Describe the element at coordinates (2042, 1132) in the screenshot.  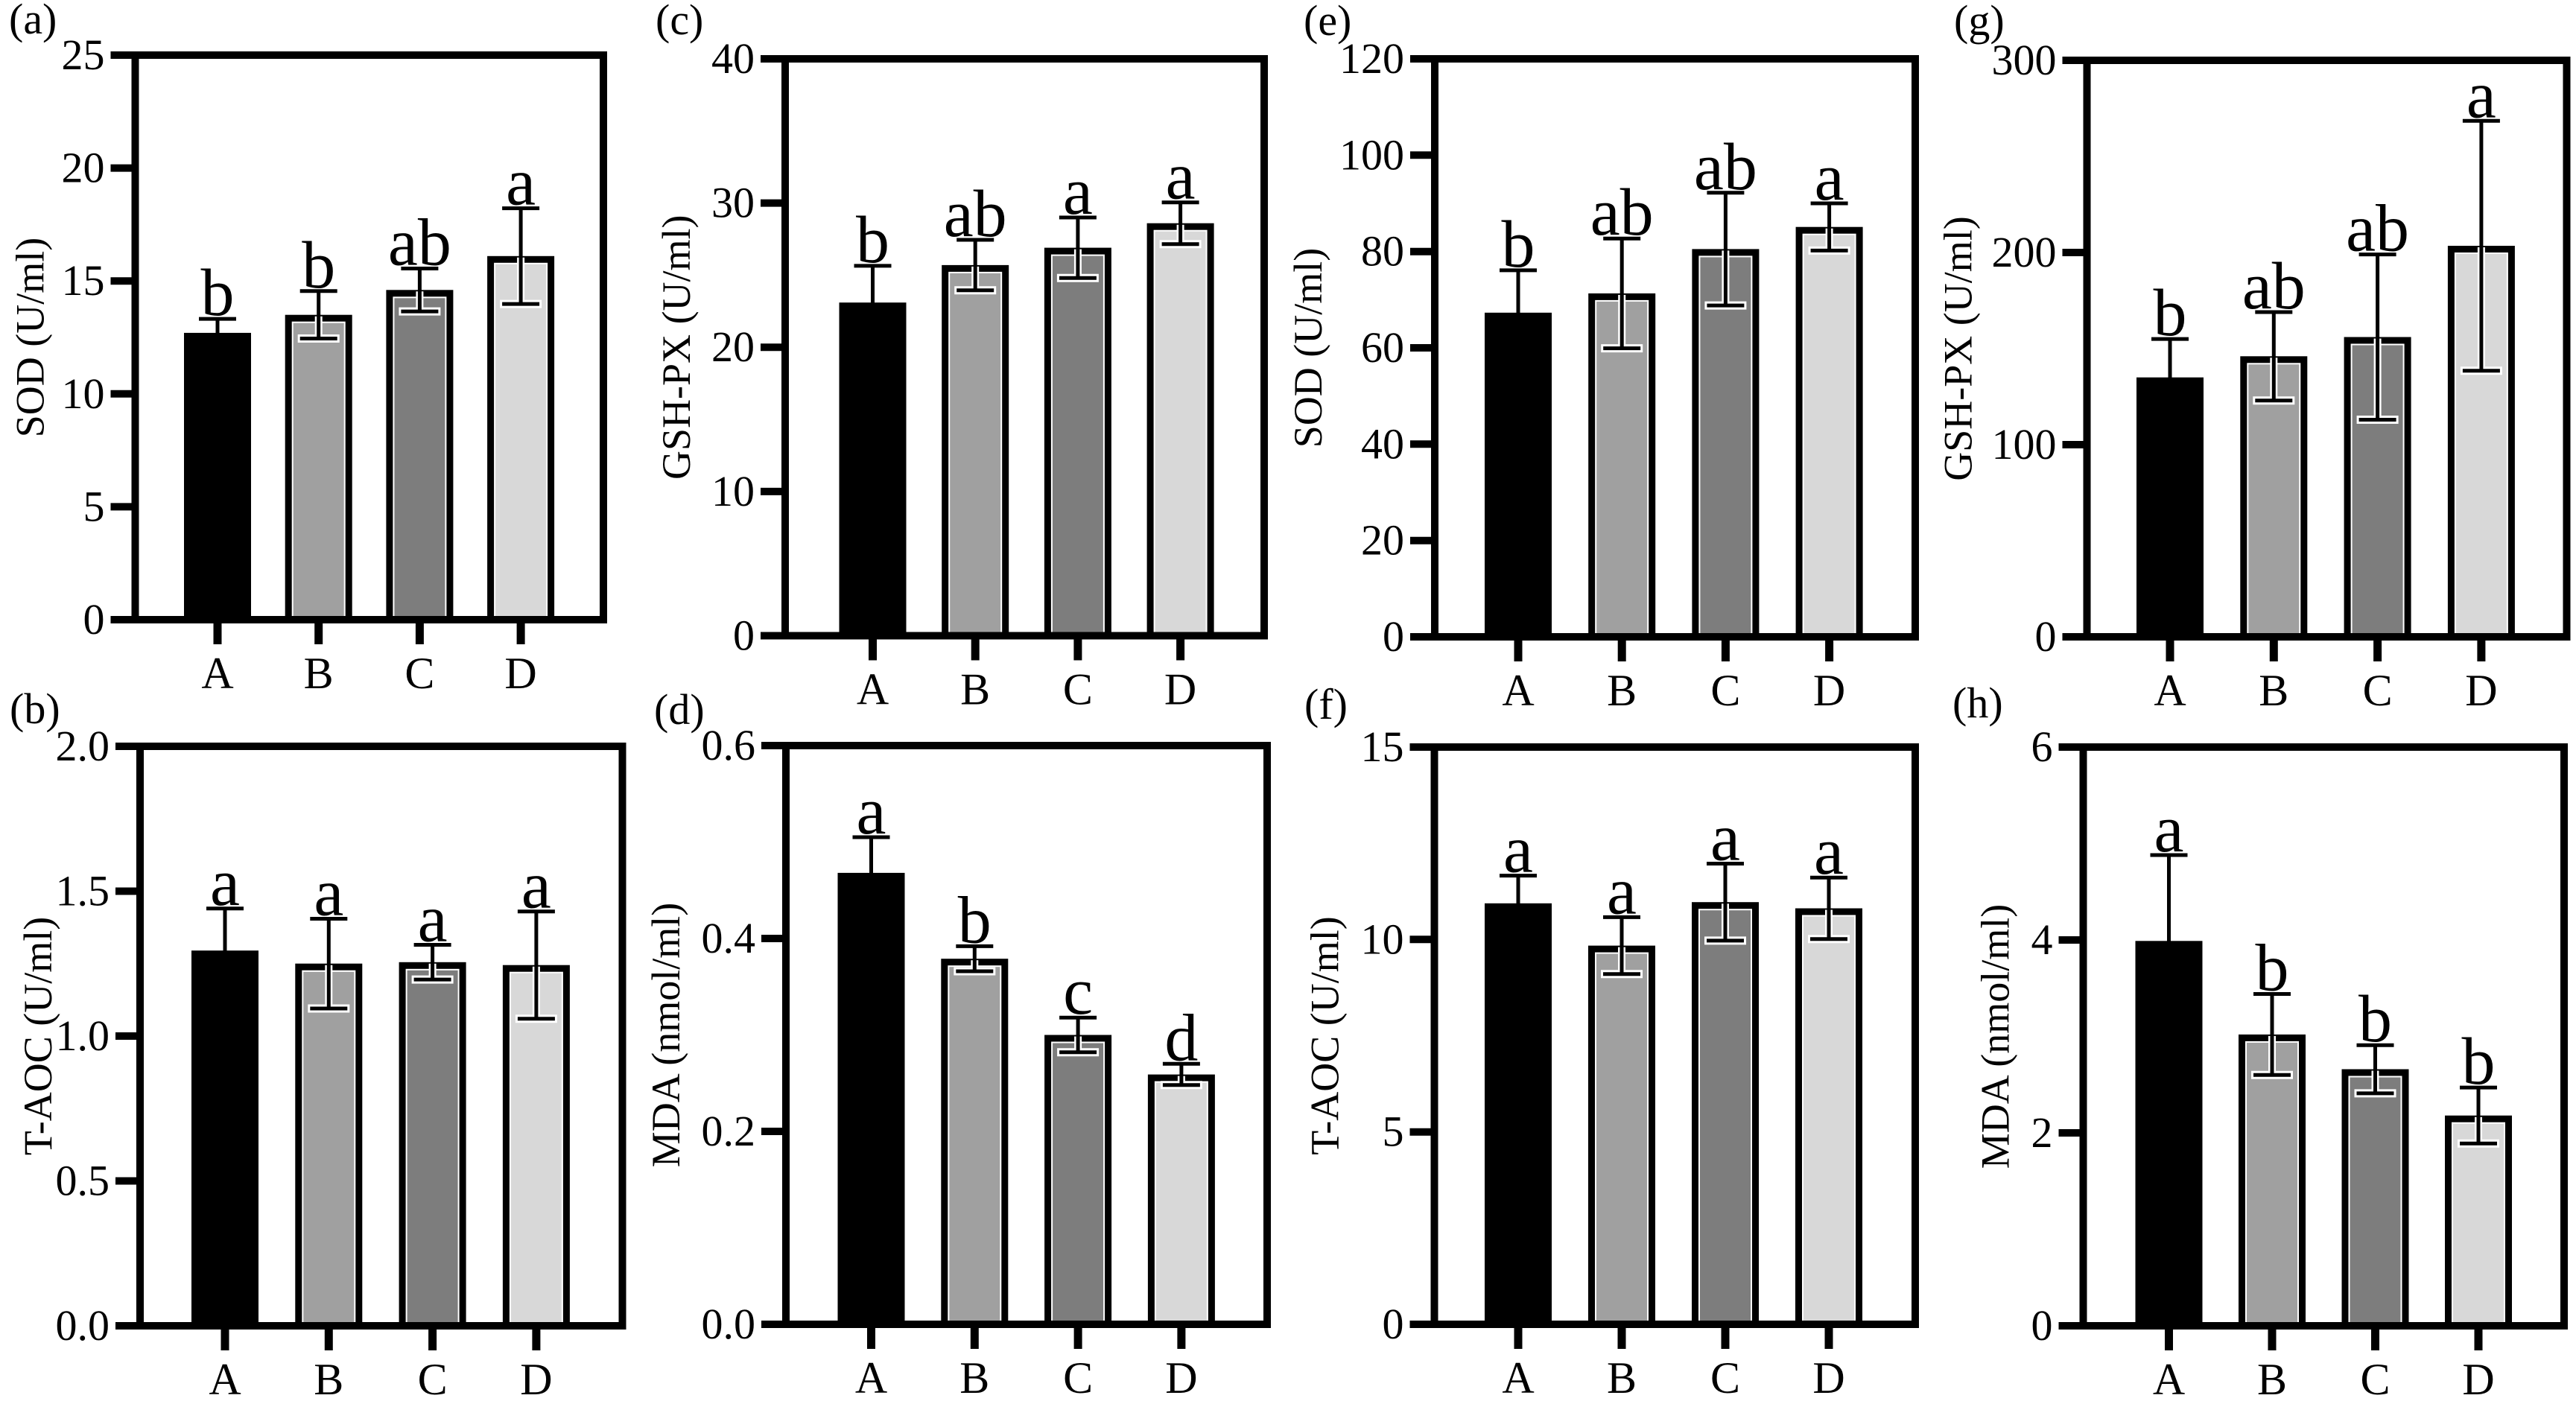
I see `svg-text: 2` at that location.